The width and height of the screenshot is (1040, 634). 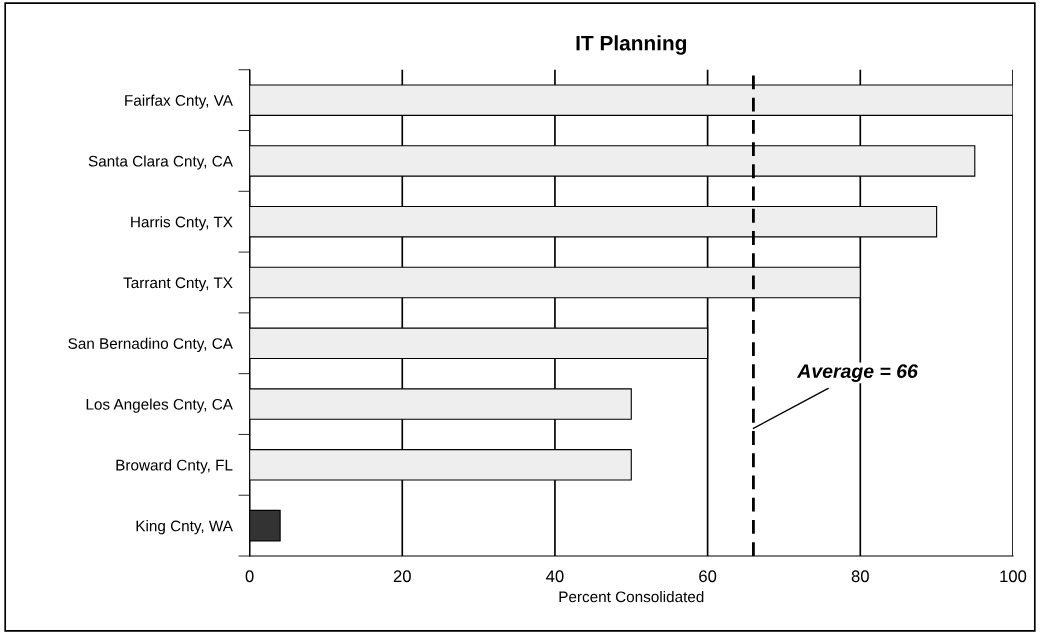 I want to click on x-tick-label: 20, so click(x=402, y=576).